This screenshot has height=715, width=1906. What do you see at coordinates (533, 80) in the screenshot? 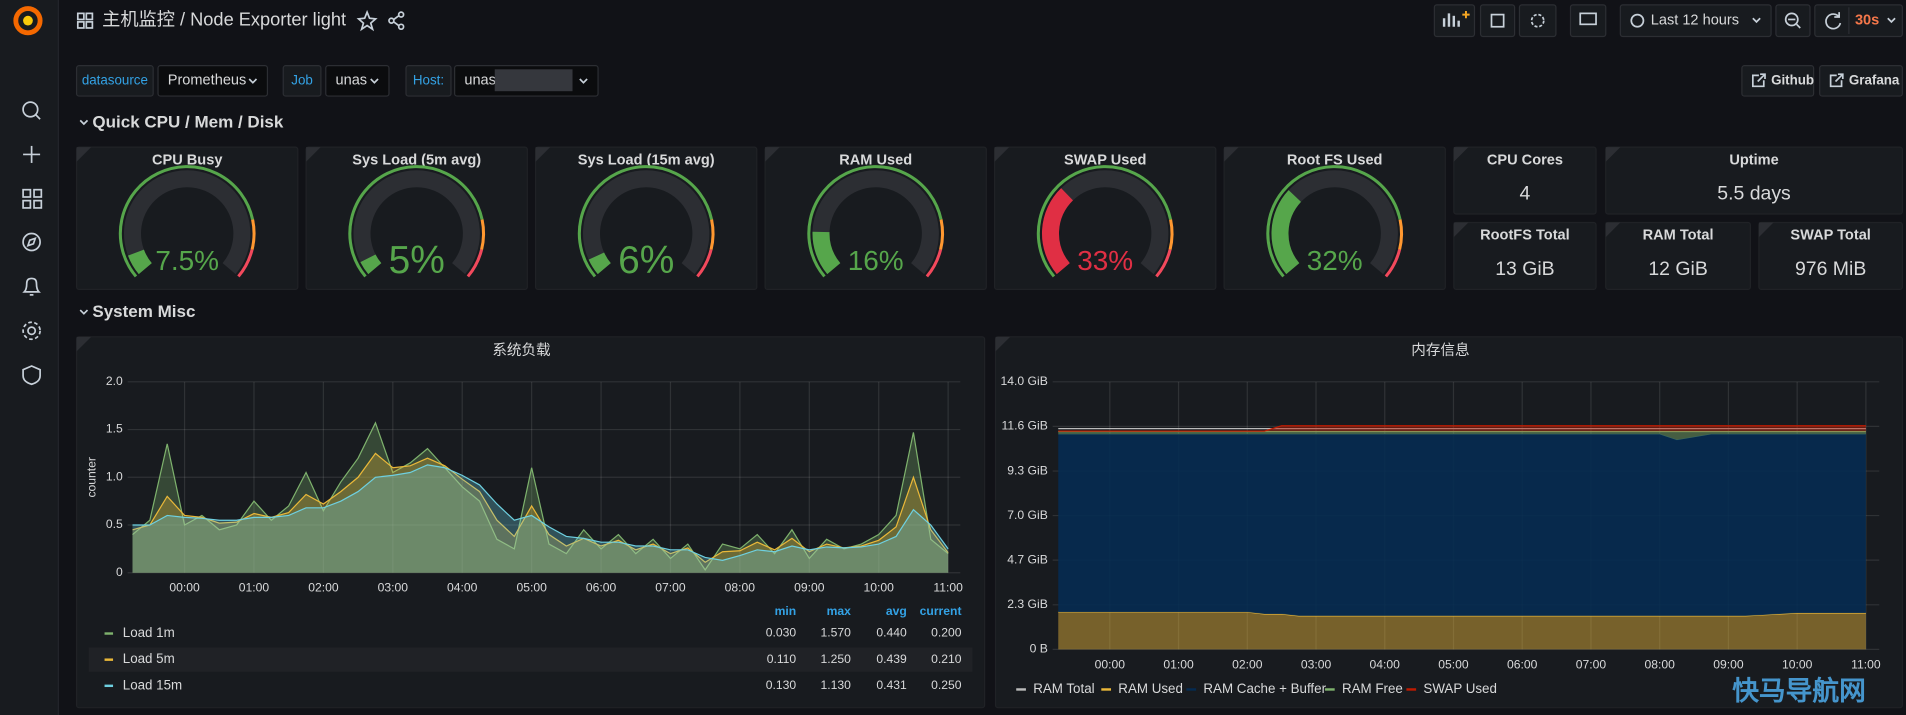
I see `blur-mask` at bounding box center [533, 80].